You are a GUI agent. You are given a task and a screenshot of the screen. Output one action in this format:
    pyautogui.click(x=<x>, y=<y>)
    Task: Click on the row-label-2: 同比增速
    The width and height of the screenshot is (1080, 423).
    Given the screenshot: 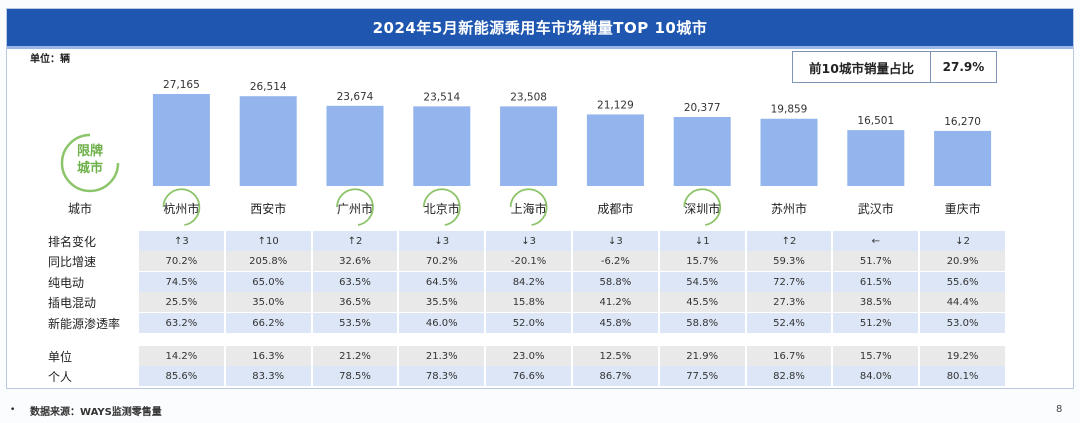 What is the action you would take?
    pyautogui.click(x=72, y=262)
    